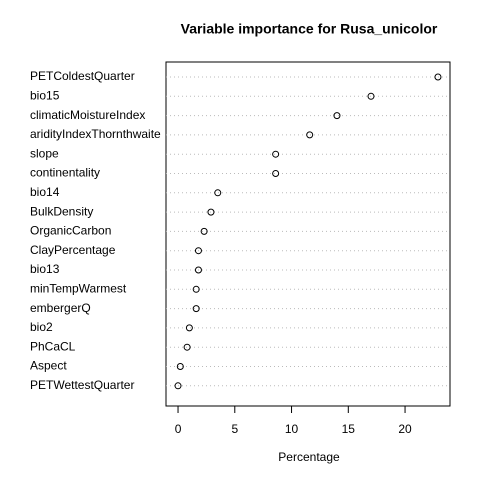 This screenshot has height=480, width=480. What do you see at coordinates (78, 288) in the screenshot?
I see `y-tick-label: minTempWarmest` at bounding box center [78, 288].